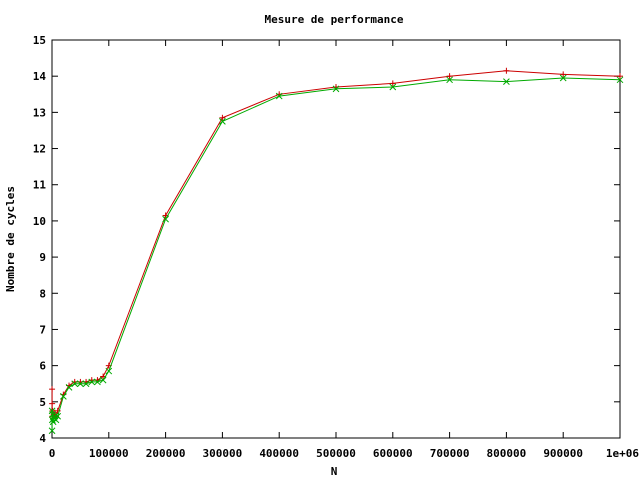  What do you see at coordinates (507, 453) in the screenshot?
I see `x-tick-label: 800000` at bounding box center [507, 453].